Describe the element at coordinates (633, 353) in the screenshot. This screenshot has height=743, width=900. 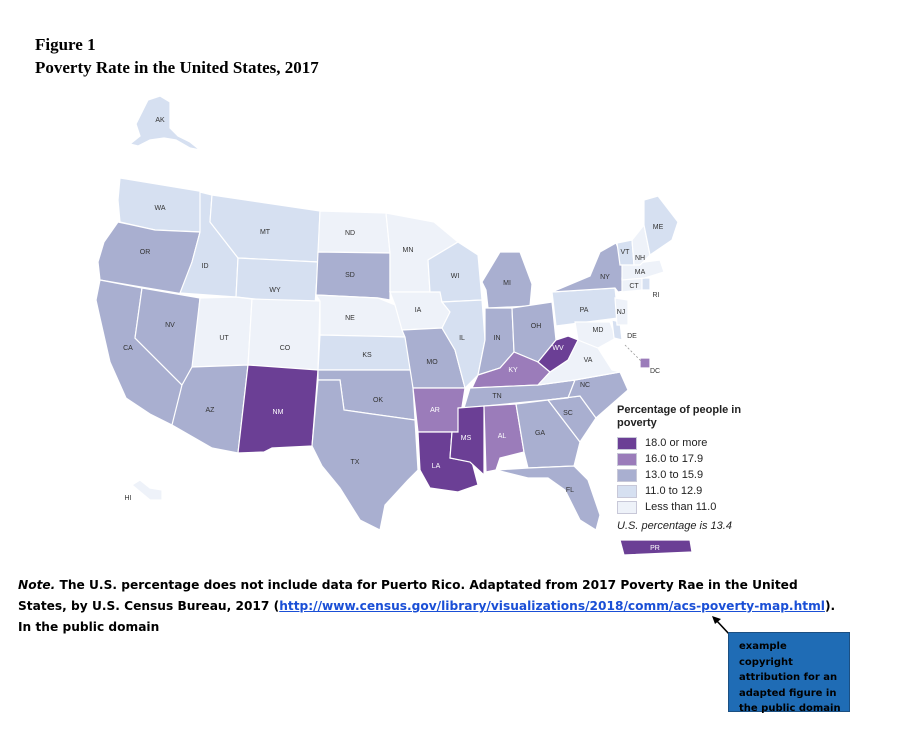
I see `dc-leader-line` at that location.